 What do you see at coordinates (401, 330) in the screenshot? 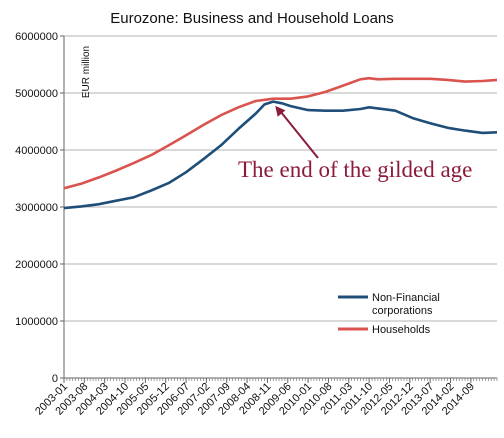
I see `legend-label: Households` at bounding box center [401, 330].